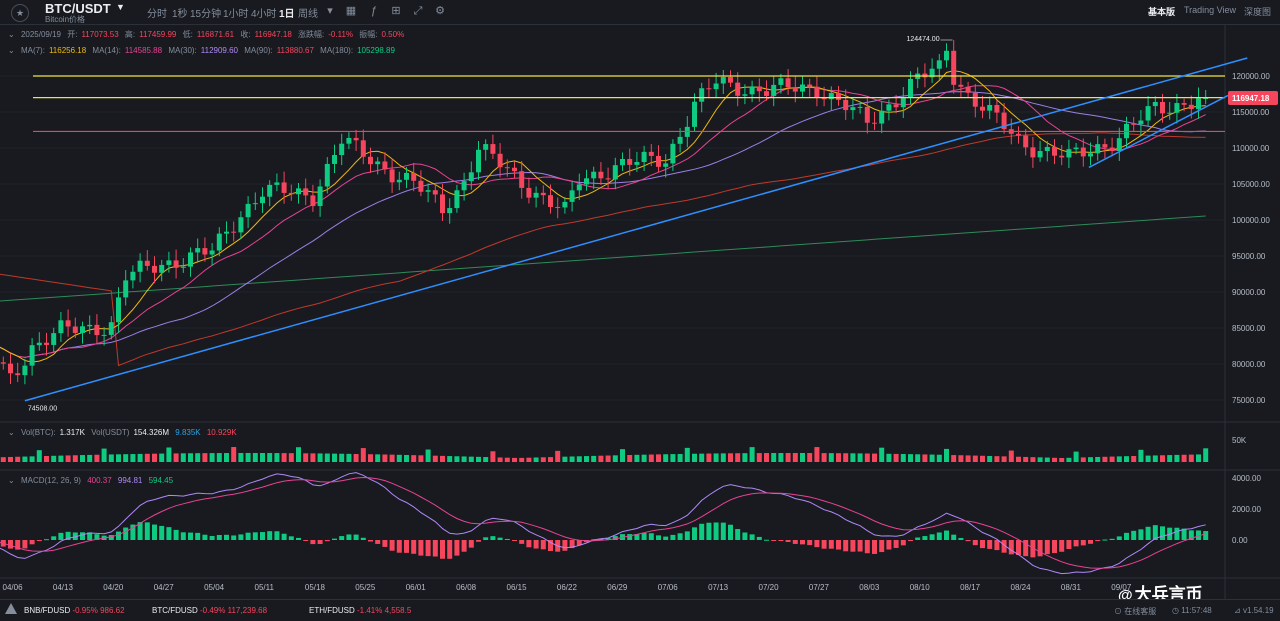 The height and width of the screenshot is (621, 1280). I want to click on ticker-eth: ETH/FDUSD -1.41% 4,558.5, so click(360, 610).